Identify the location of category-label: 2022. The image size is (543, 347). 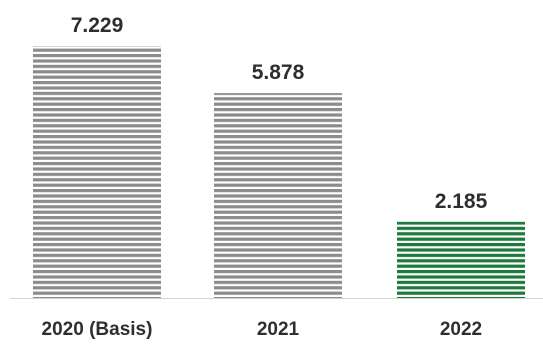
(461, 329).